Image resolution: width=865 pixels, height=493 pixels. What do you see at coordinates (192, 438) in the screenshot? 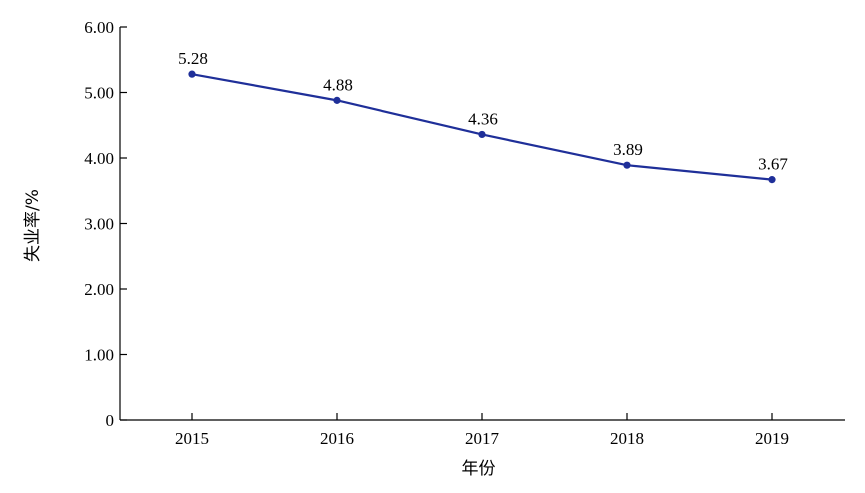
I see `x-tick-label: 2015` at bounding box center [192, 438].